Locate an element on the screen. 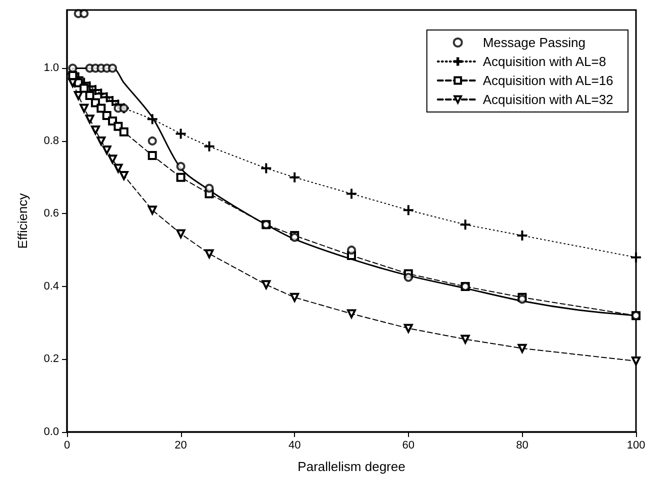  x-tick-label: 60 is located at coordinates (408, 446).